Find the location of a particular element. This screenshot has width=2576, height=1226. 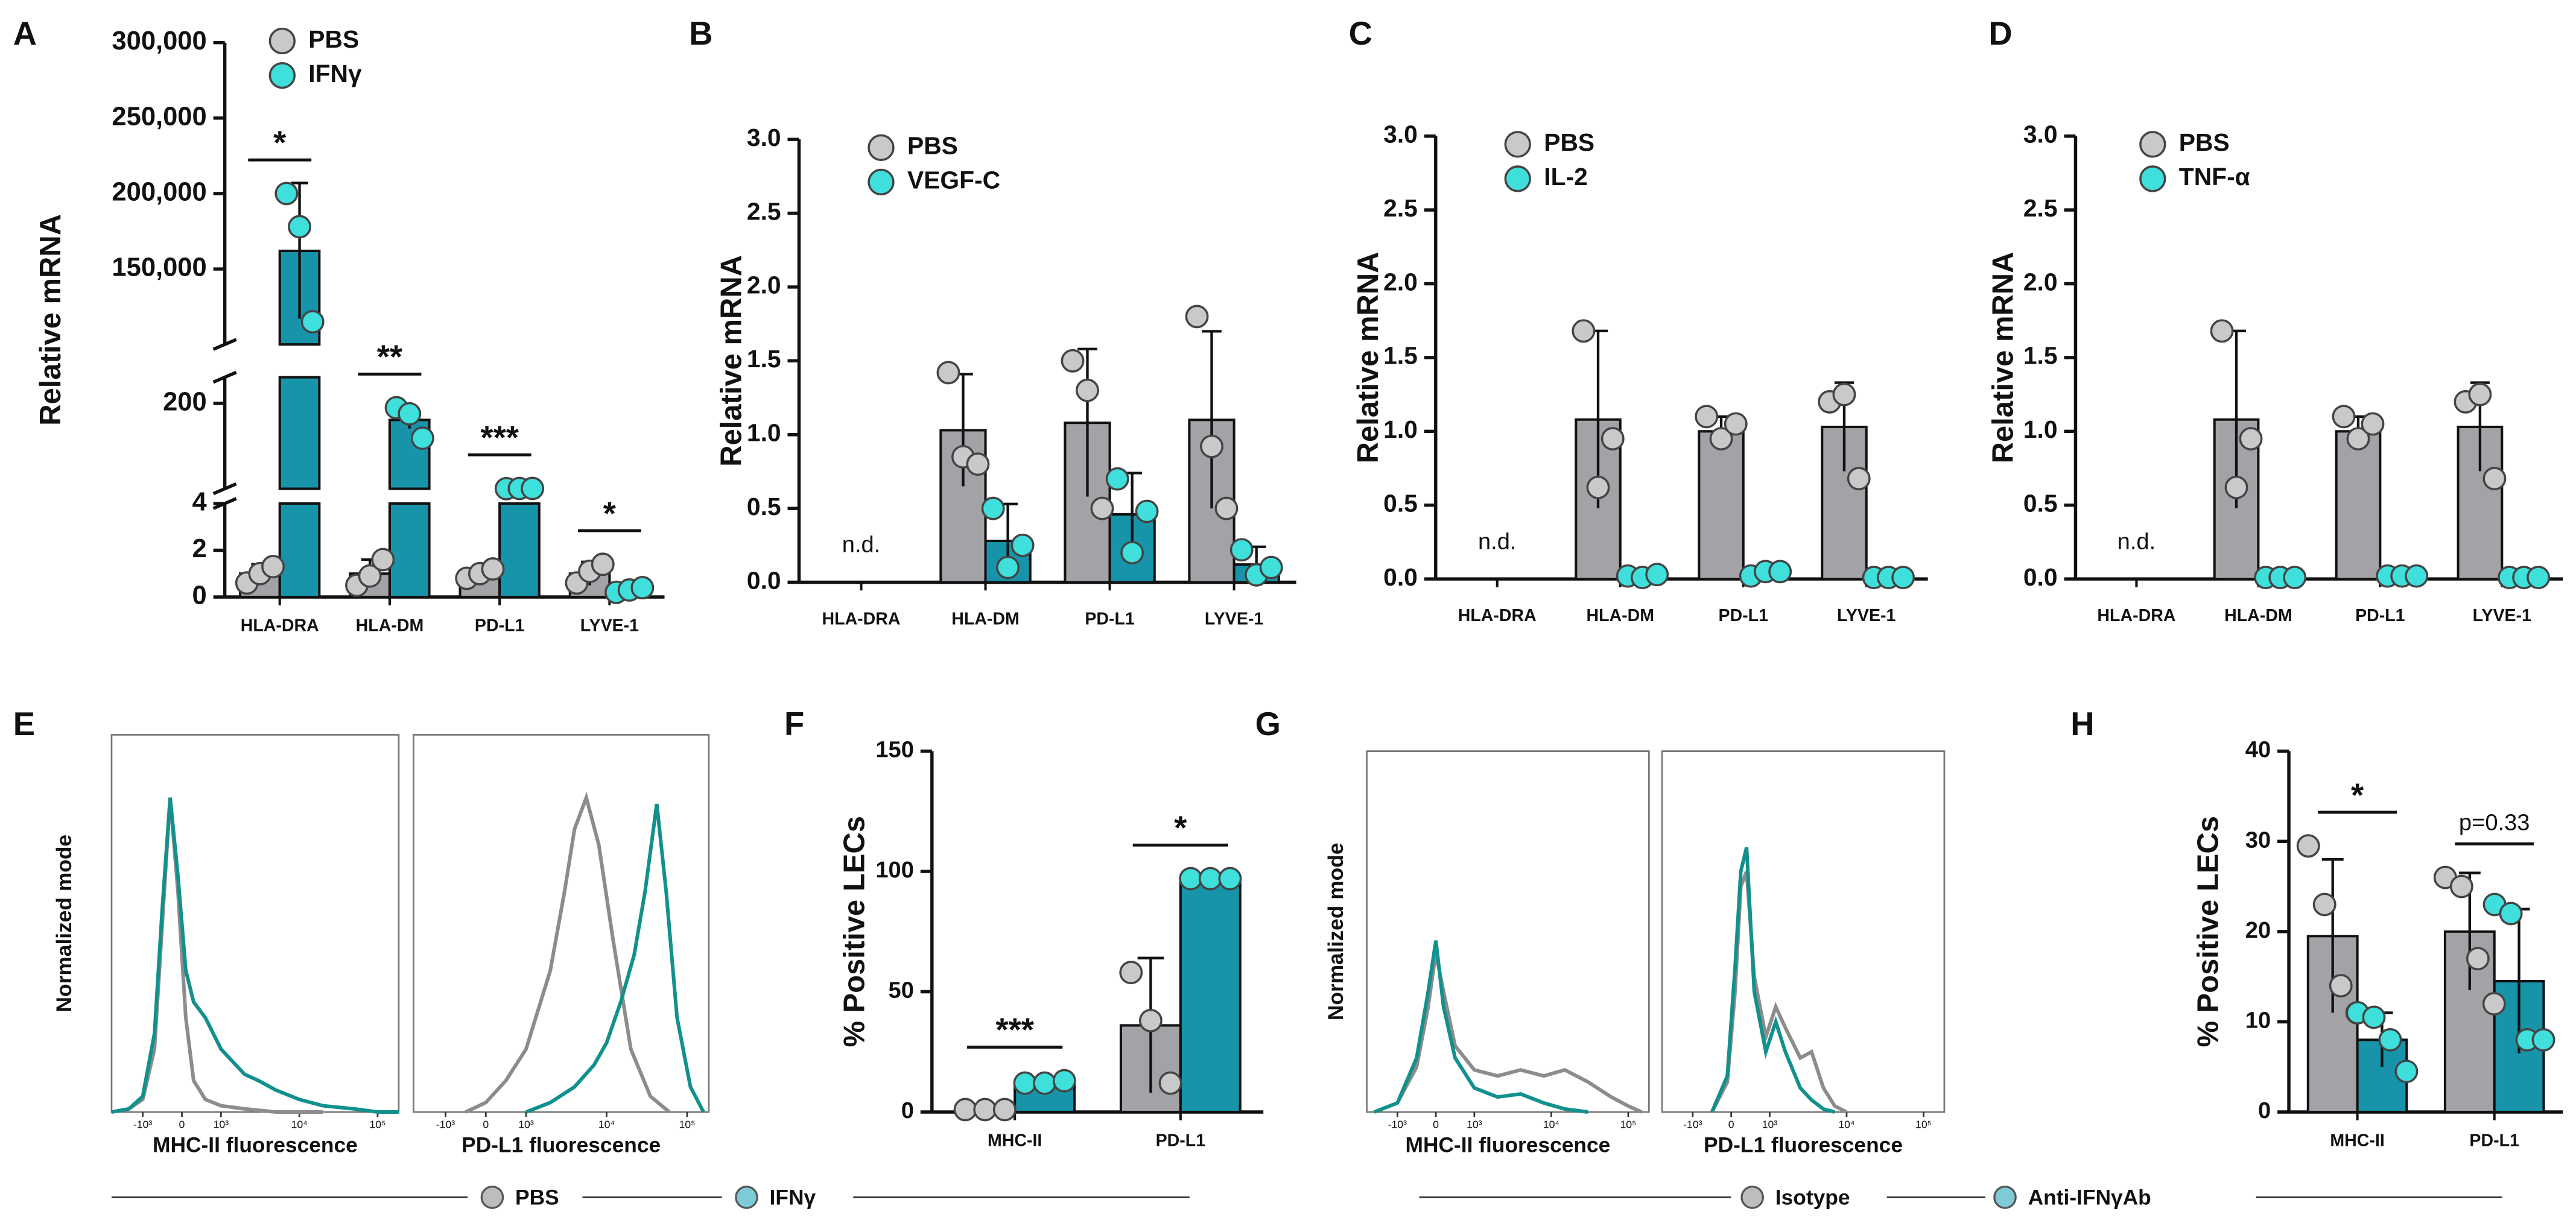

panel-letter: H is located at coordinates (2082, 724).